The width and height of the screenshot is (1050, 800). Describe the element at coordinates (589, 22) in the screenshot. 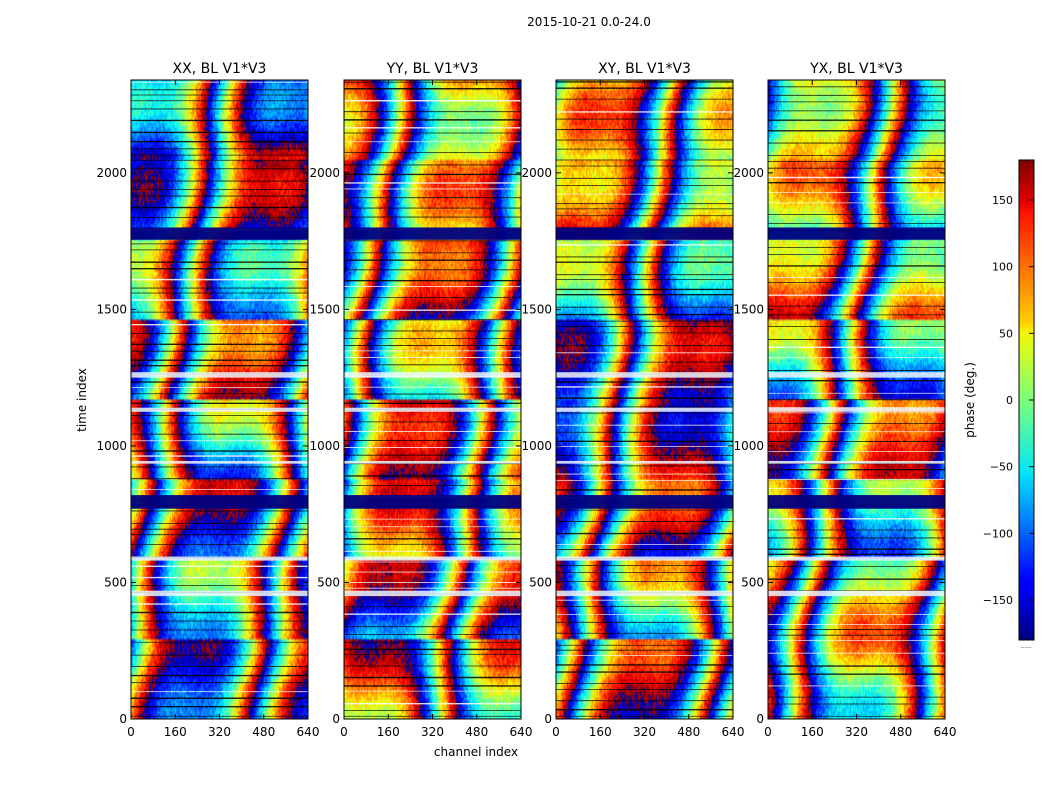

I see `figure-suptitle: 2015-10-21 0.0-24.0` at that location.